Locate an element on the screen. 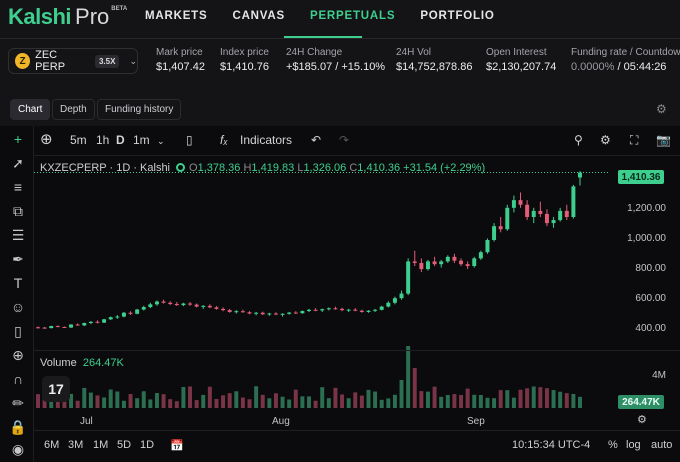 The height and width of the screenshot is (462, 680). trendline-icon: ➚ is located at coordinates (18, 163).